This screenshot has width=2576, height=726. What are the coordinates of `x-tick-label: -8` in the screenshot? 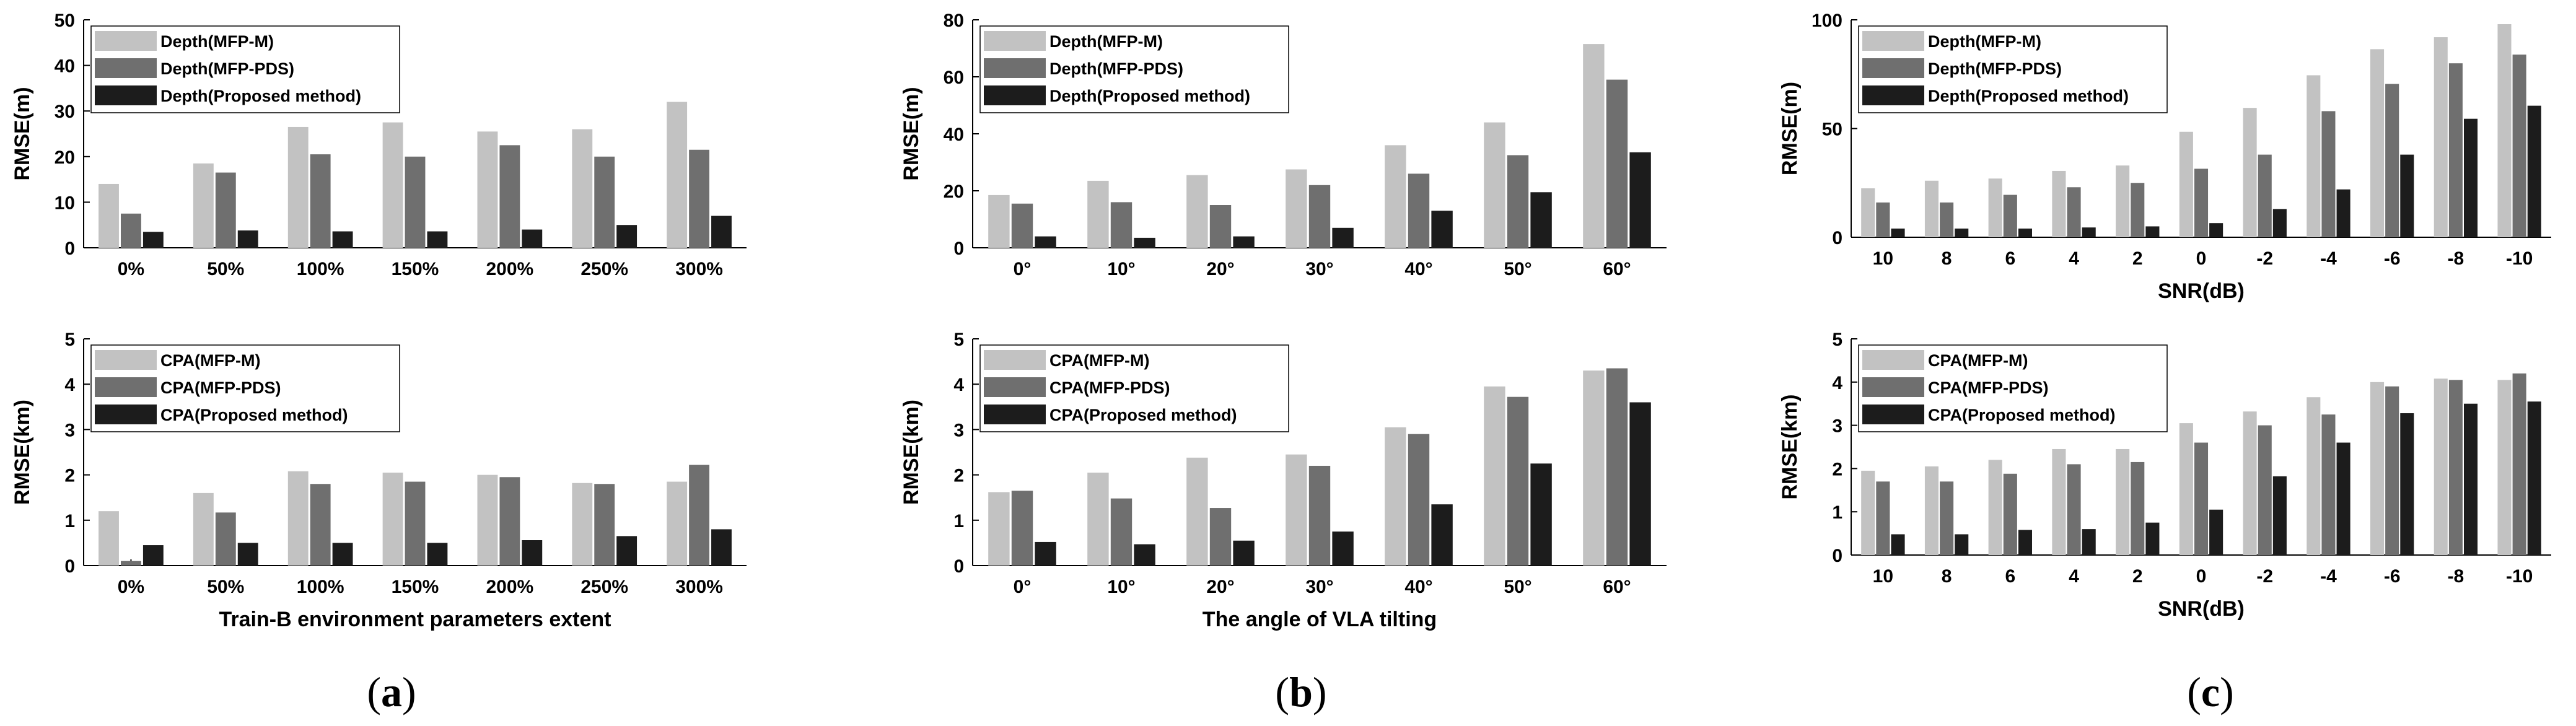 It's located at (2456, 258).